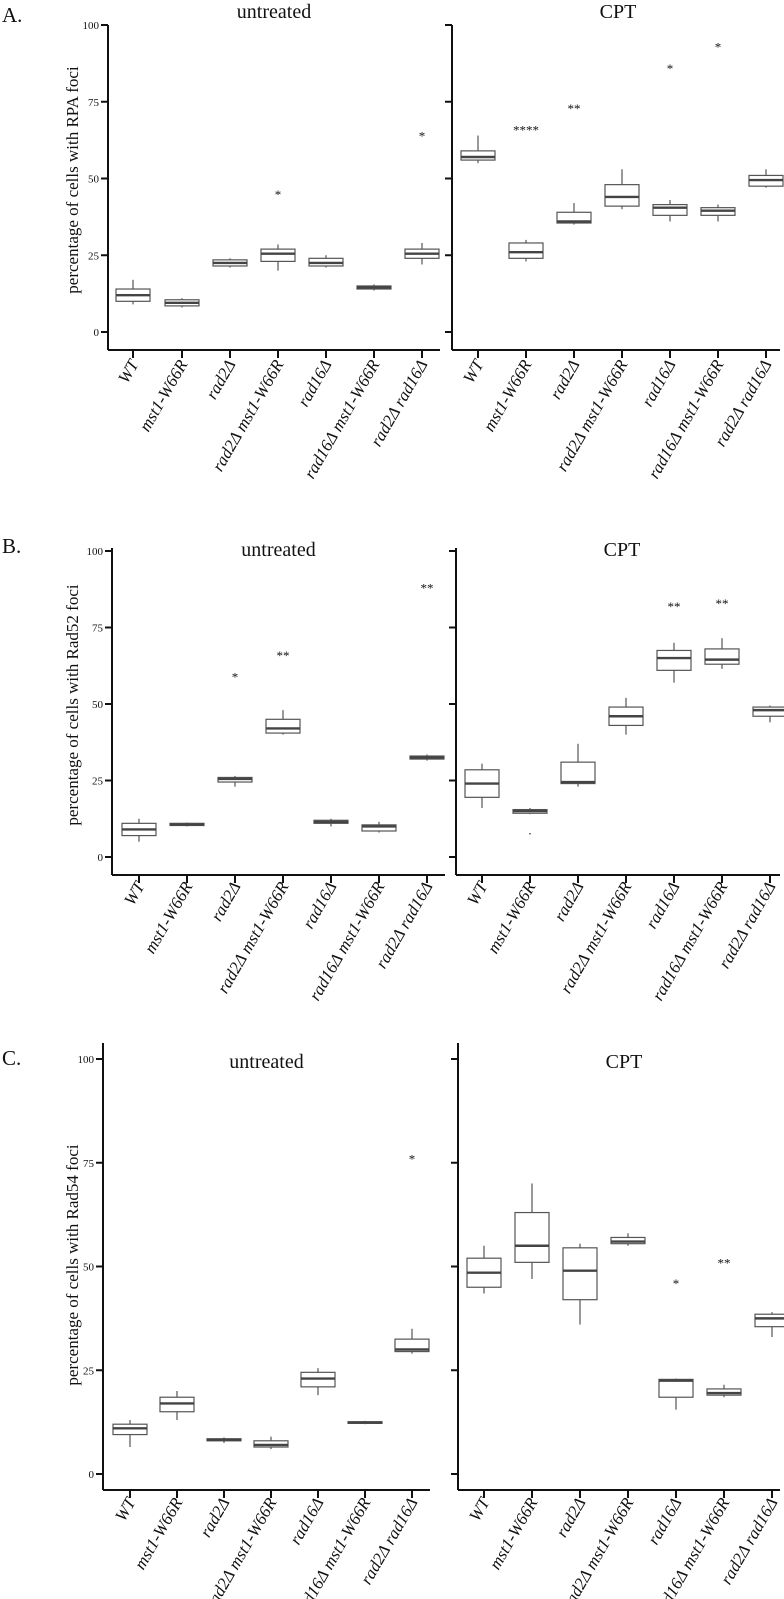  Describe the element at coordinates (529, 829) in the screenshot. I see `significance-mark: .` at that location.